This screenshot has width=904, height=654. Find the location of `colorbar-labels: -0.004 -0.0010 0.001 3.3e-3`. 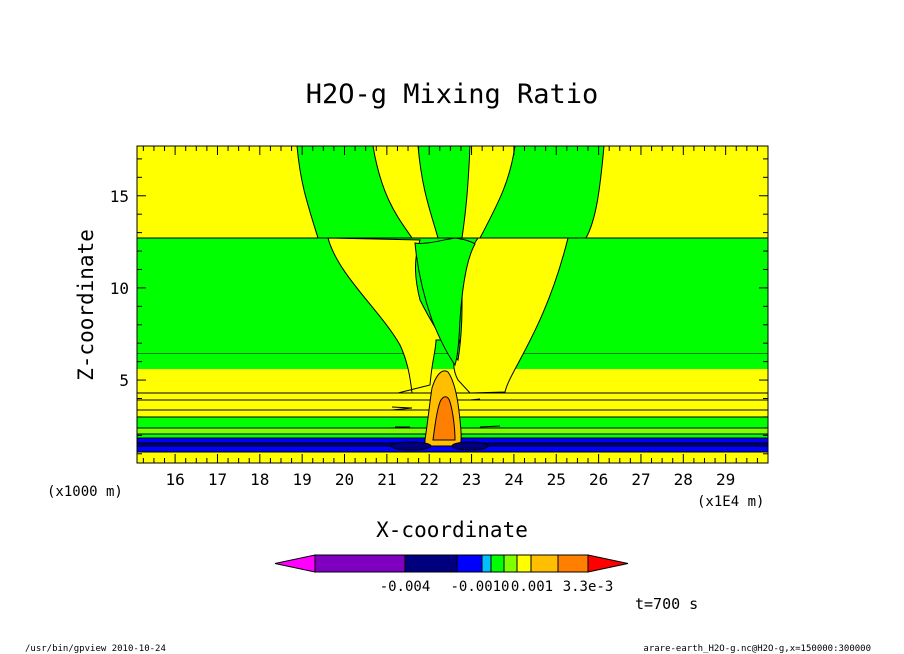

colorbar-labels: -0.004 -0.0010 0.001 3.3e-3 is located at coordinates (497, 587).